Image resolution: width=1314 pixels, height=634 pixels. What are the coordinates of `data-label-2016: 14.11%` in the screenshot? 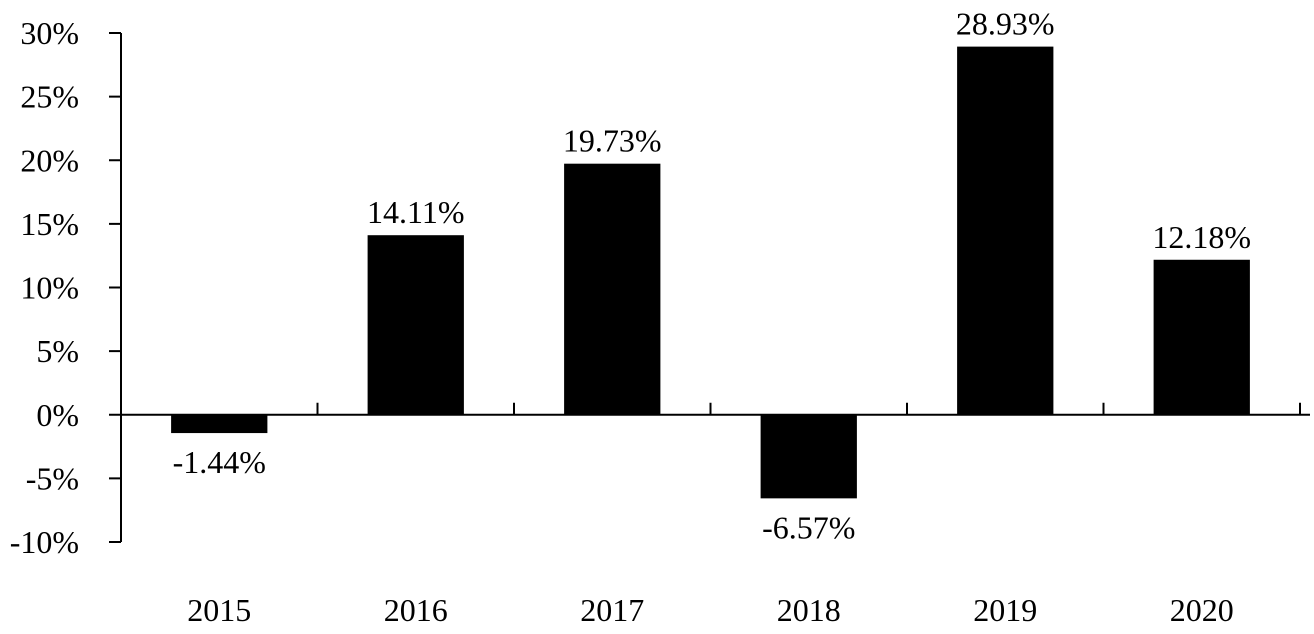 It's located at (415, 212).